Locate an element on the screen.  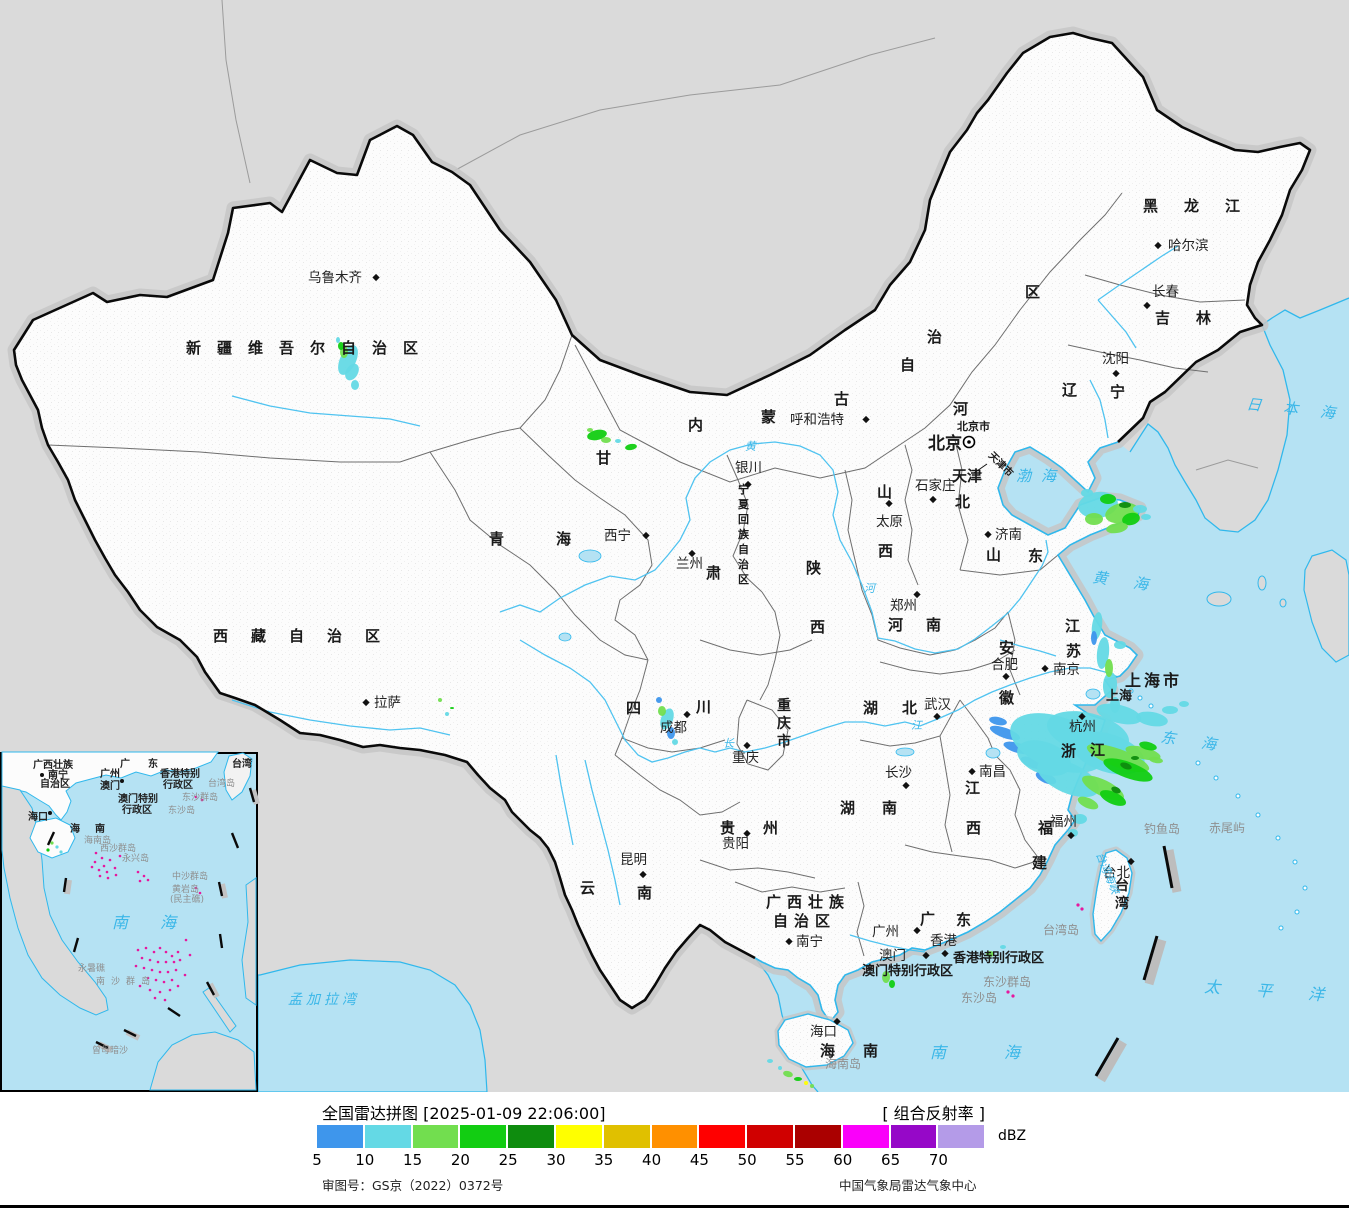
province-label: 湖 is located at coordinates (870, 708).